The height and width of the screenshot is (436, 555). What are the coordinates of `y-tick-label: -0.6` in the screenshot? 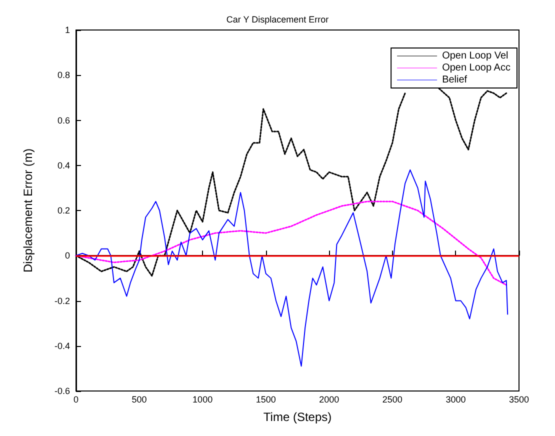 It's located at (62, 391).